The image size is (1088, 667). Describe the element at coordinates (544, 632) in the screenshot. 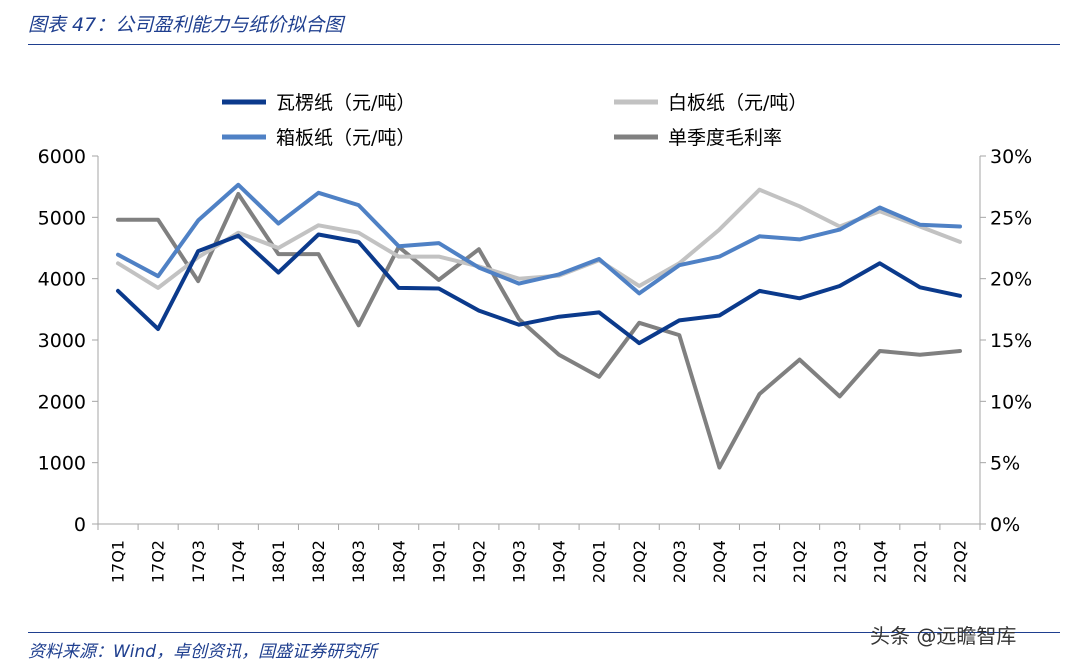

I see `source-rule` at that location.